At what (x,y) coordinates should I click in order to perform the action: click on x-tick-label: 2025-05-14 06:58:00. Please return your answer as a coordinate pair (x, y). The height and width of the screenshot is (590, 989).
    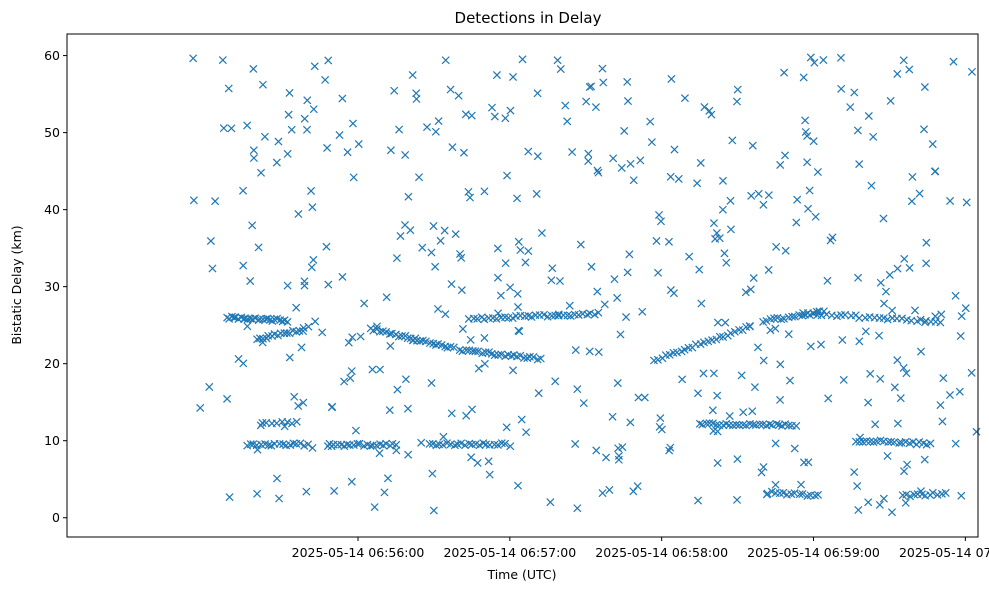
    Looking at the image, I should click on (661, 552).